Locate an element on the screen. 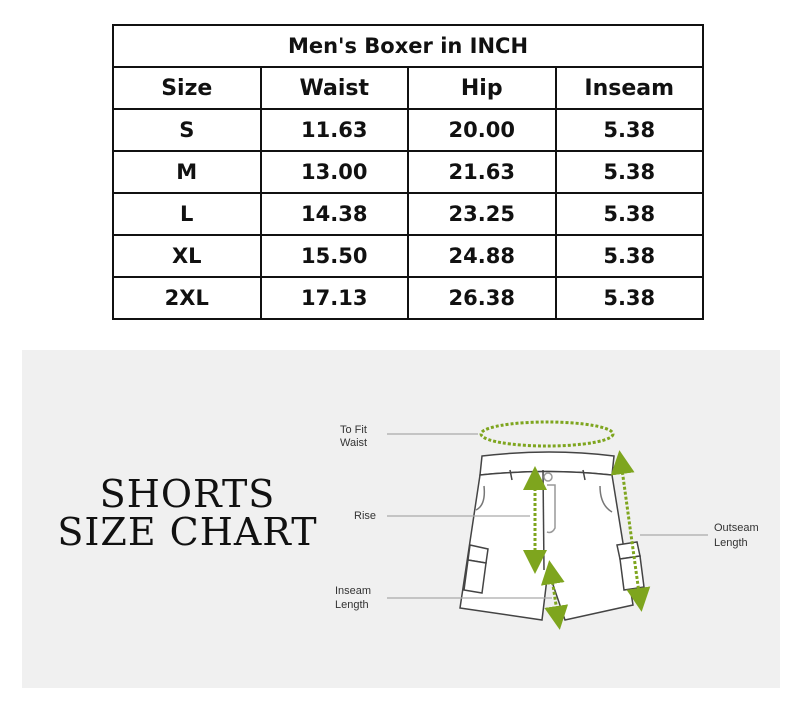  label-outseam: Outseam is located at coordinates (736, 528).